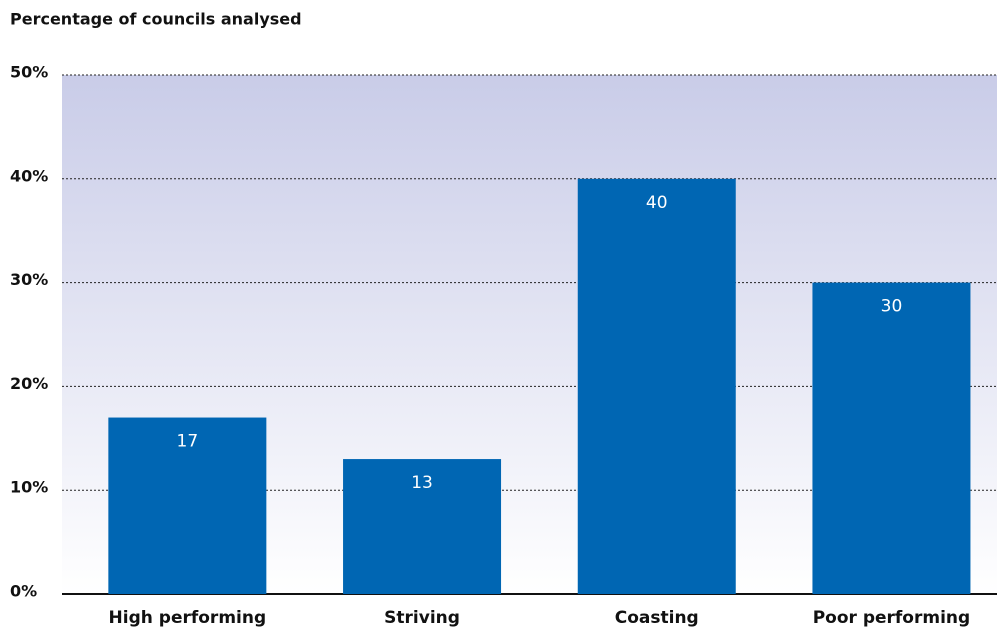  Describe the element at coordinates (188, 442) in the screenshot. I see `value-label: 17` at that location.